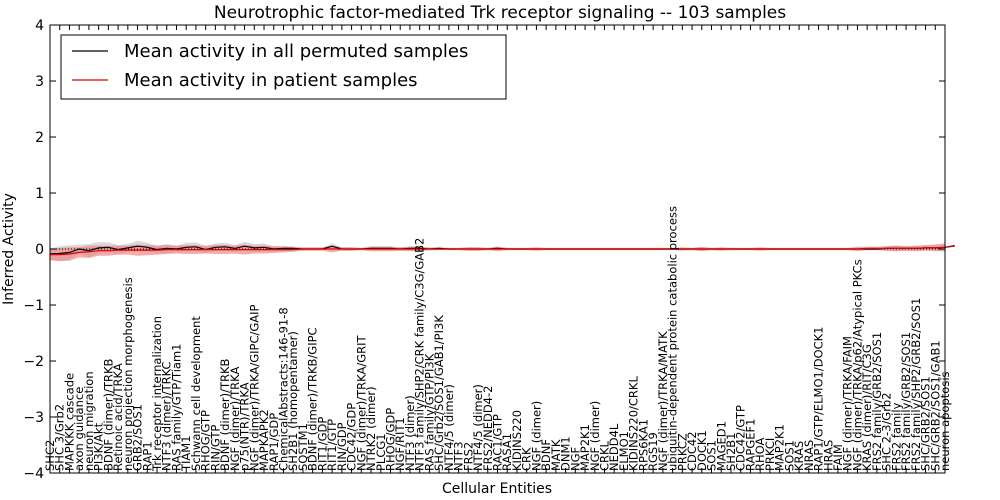 The height and width of the screenshot is (500, 1000). Describe the element at coordinates (527, 459) in the screenshot. I see `x-category-label: CRK` at that location.